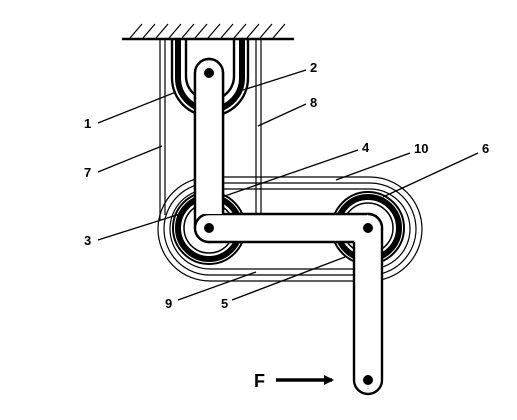  I want to click on link-horizontal, so click(288, 228).